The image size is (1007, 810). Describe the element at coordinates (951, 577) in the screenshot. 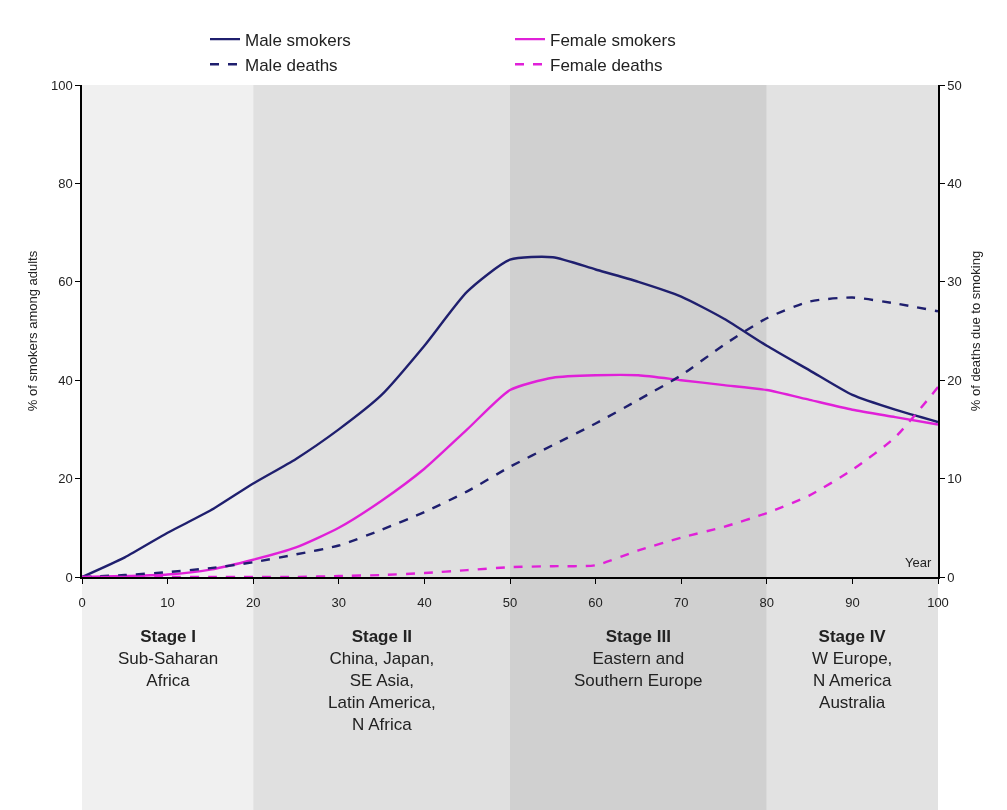

I see `y2-tick-label: 0` at that location.